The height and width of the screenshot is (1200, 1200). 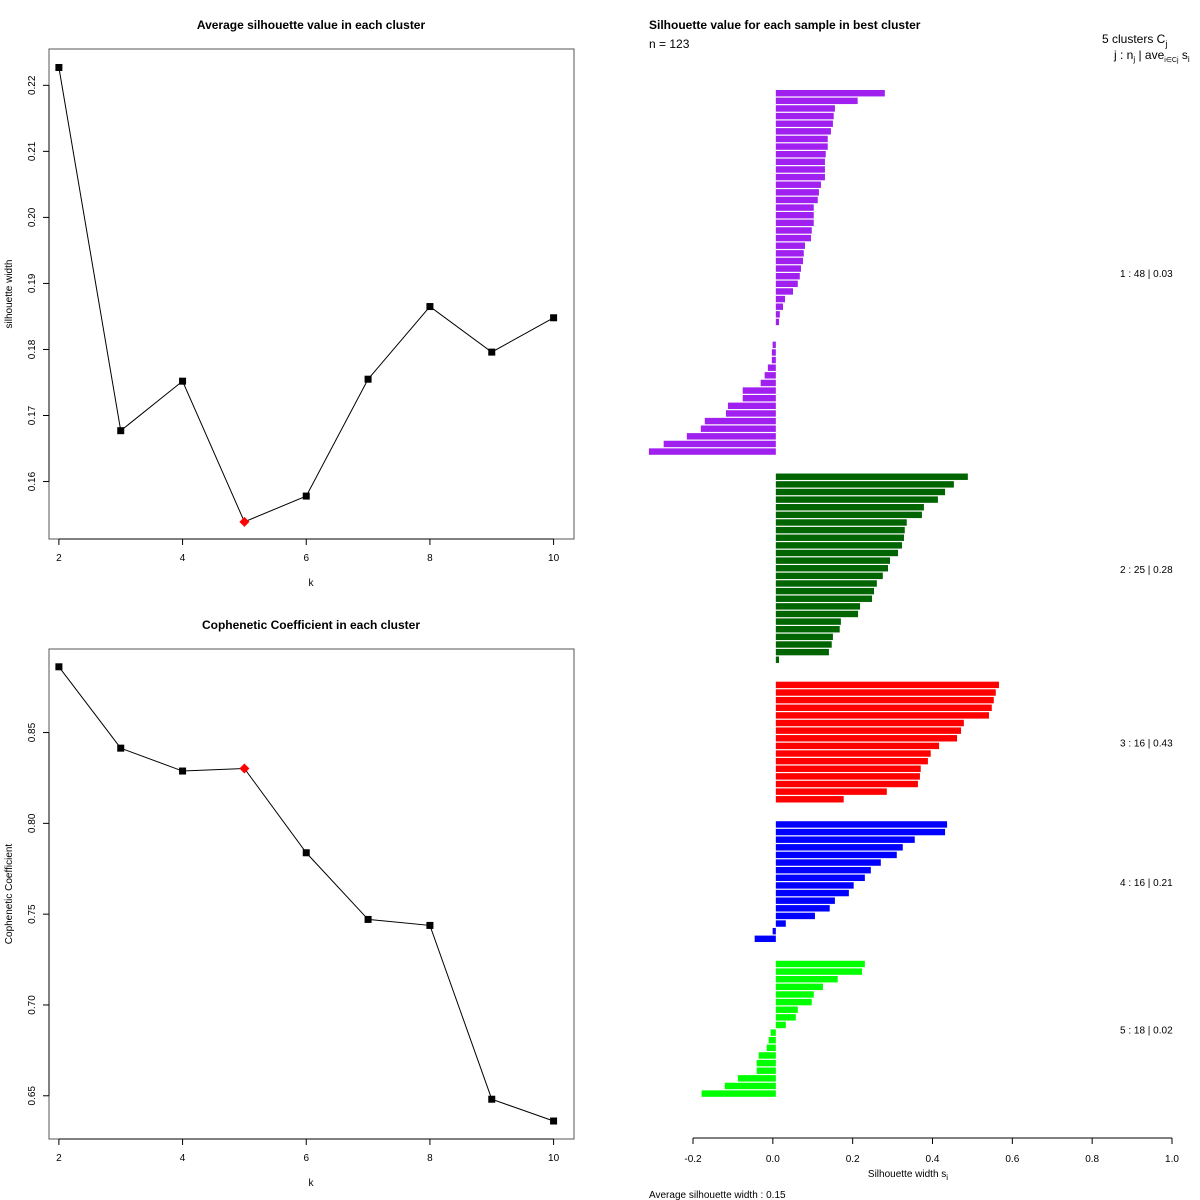 I want to click on y-tick-label: 0.70, so click(x=32, y=1005).